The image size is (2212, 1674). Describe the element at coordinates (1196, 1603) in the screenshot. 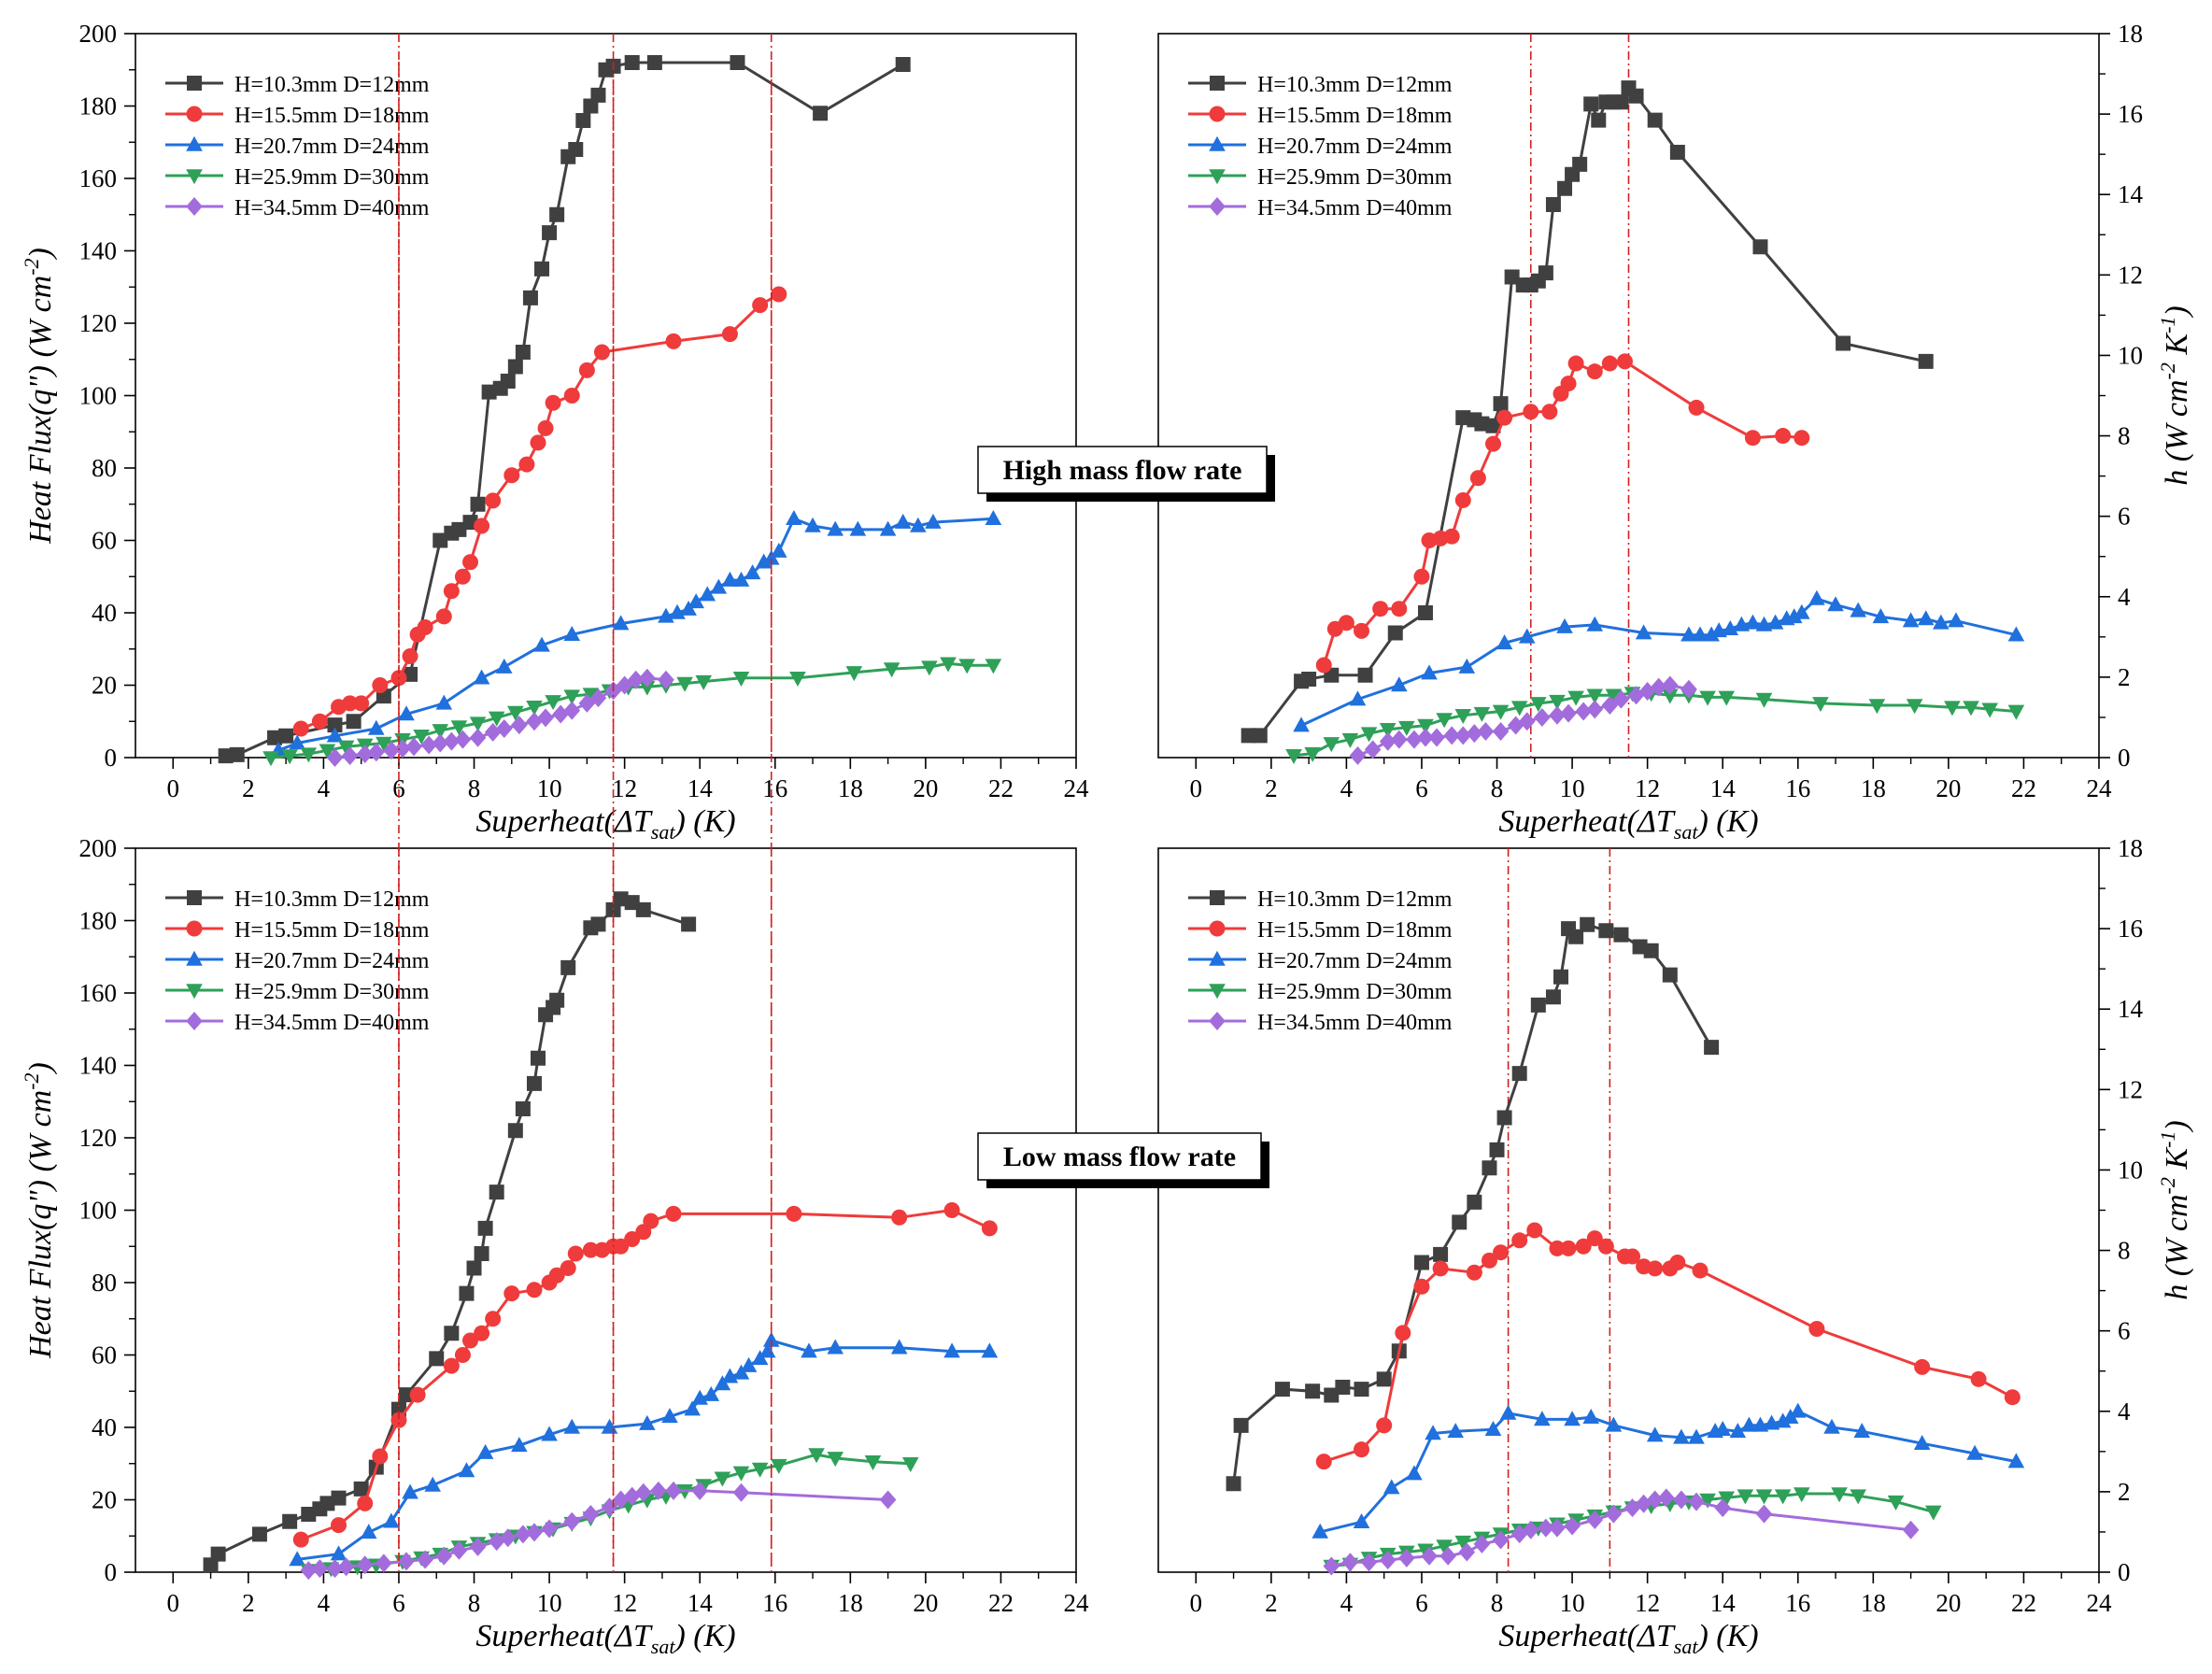

I see `x-tick-label: 0` at that location.